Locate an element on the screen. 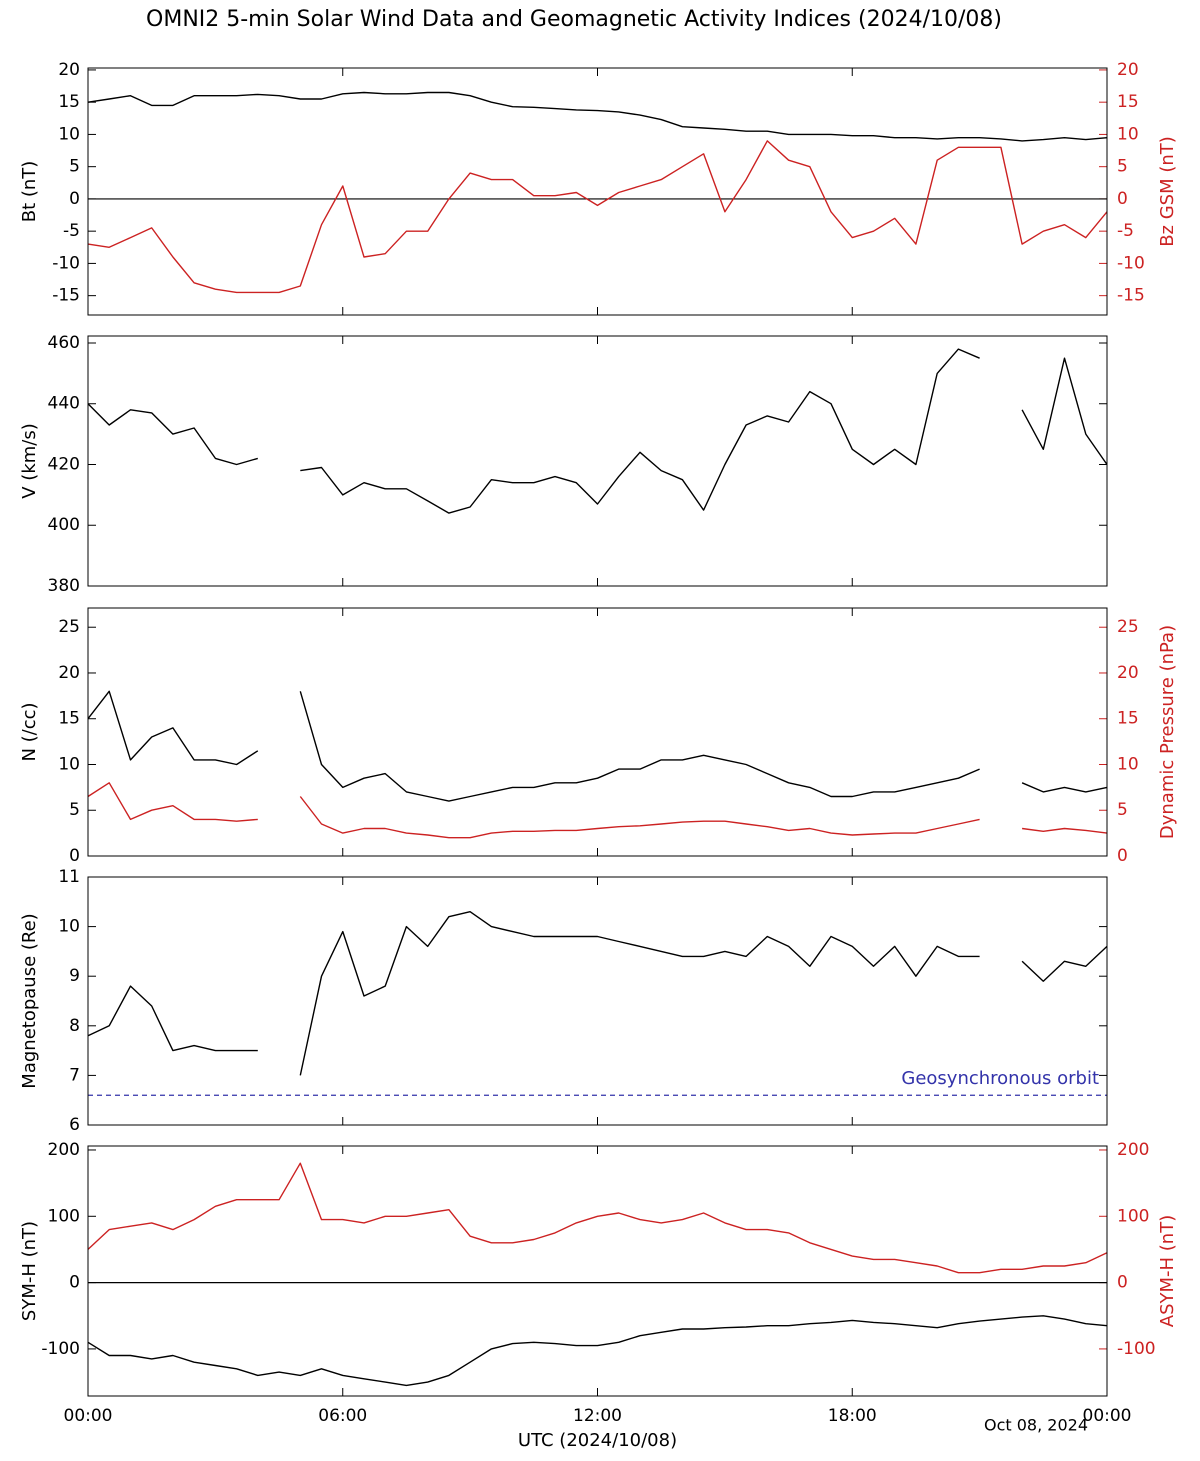 The image size is (1200, 1461). y2-tick-label: 25 is located at coordinates (1128, 627).